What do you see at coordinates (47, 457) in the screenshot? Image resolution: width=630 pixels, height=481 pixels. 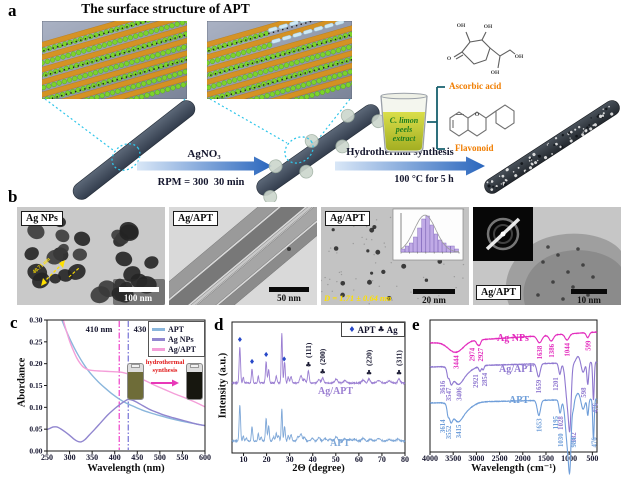 I see `svg-text: 250` at bounding box center [47, 457].